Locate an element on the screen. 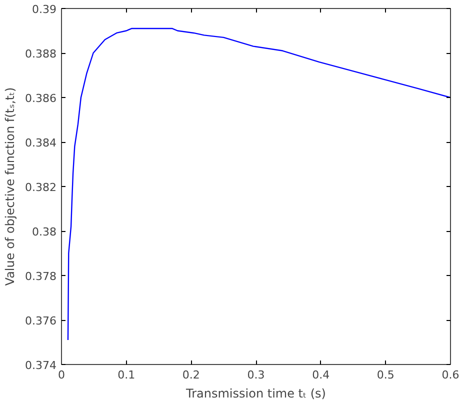 The image size is (466, 407). y-tick-label: 0.384 is located at coordinates (41, 143).